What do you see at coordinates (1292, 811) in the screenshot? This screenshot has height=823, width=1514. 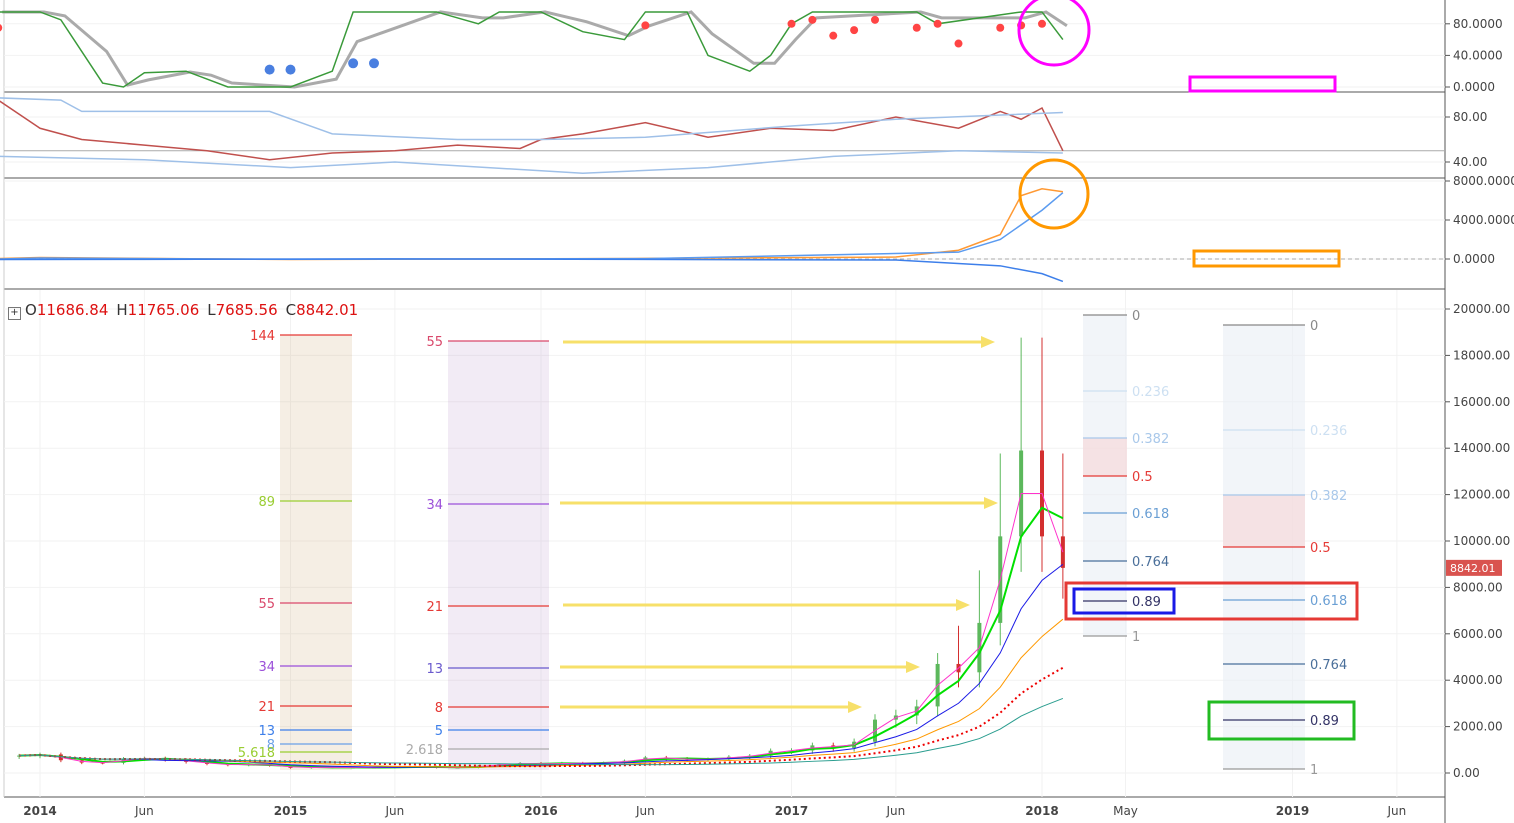 I see `x-tick-label: 2019` at bounding box center [1292, 811].